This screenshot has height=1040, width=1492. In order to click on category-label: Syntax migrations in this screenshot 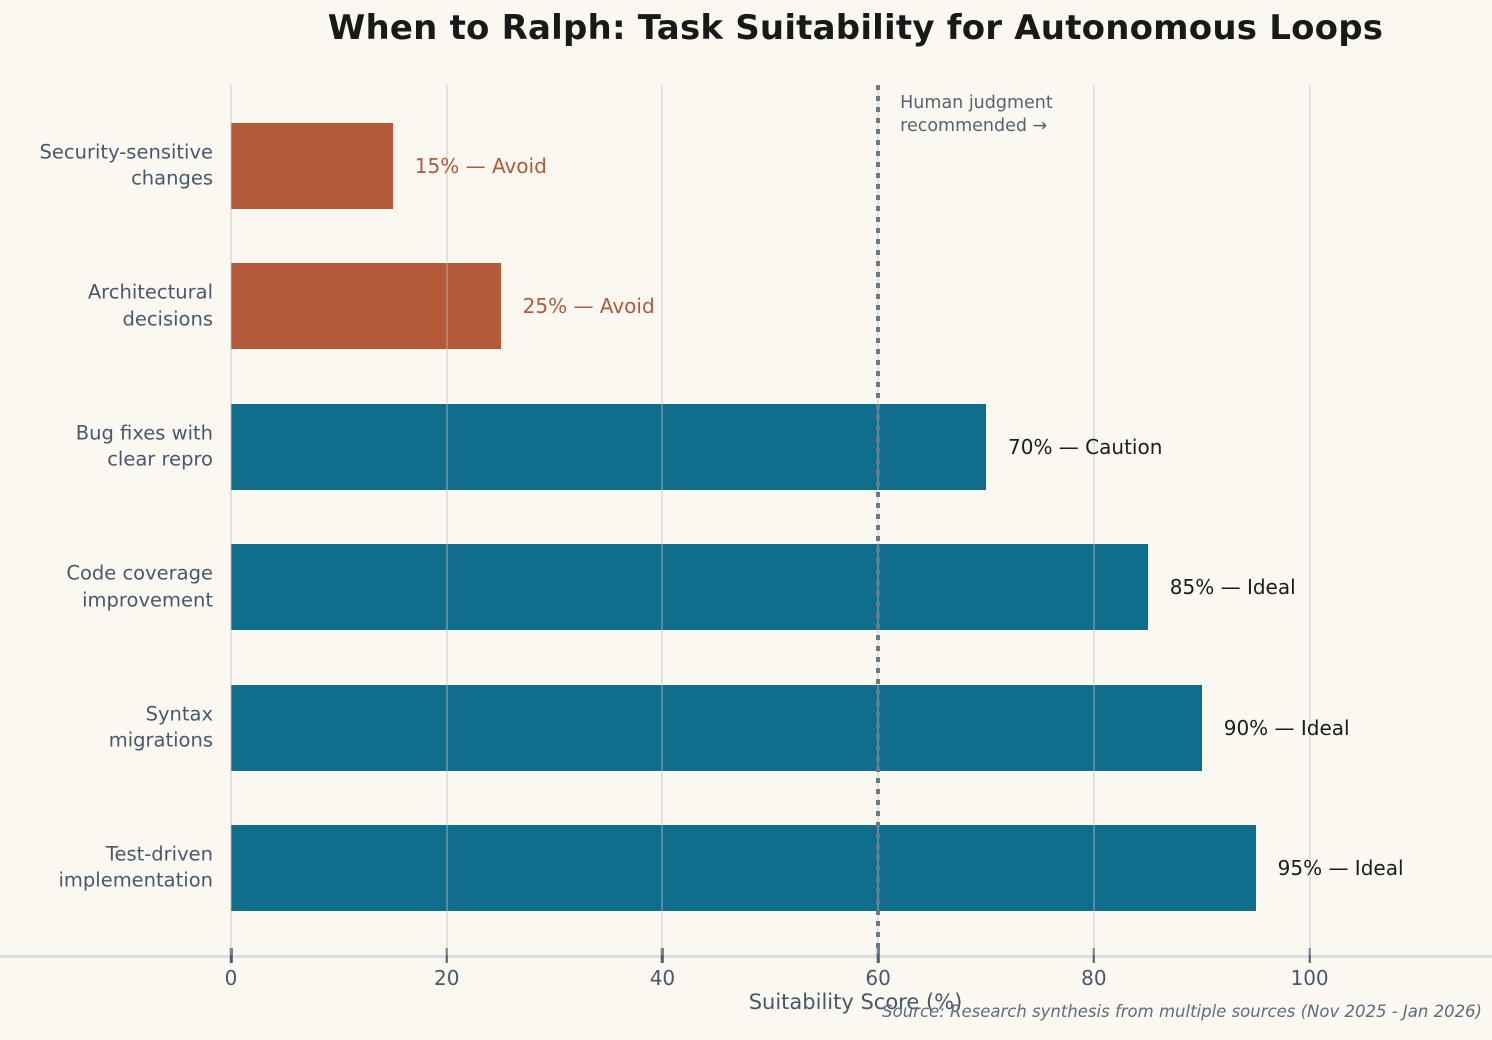, I will do `click(160, 727)`.